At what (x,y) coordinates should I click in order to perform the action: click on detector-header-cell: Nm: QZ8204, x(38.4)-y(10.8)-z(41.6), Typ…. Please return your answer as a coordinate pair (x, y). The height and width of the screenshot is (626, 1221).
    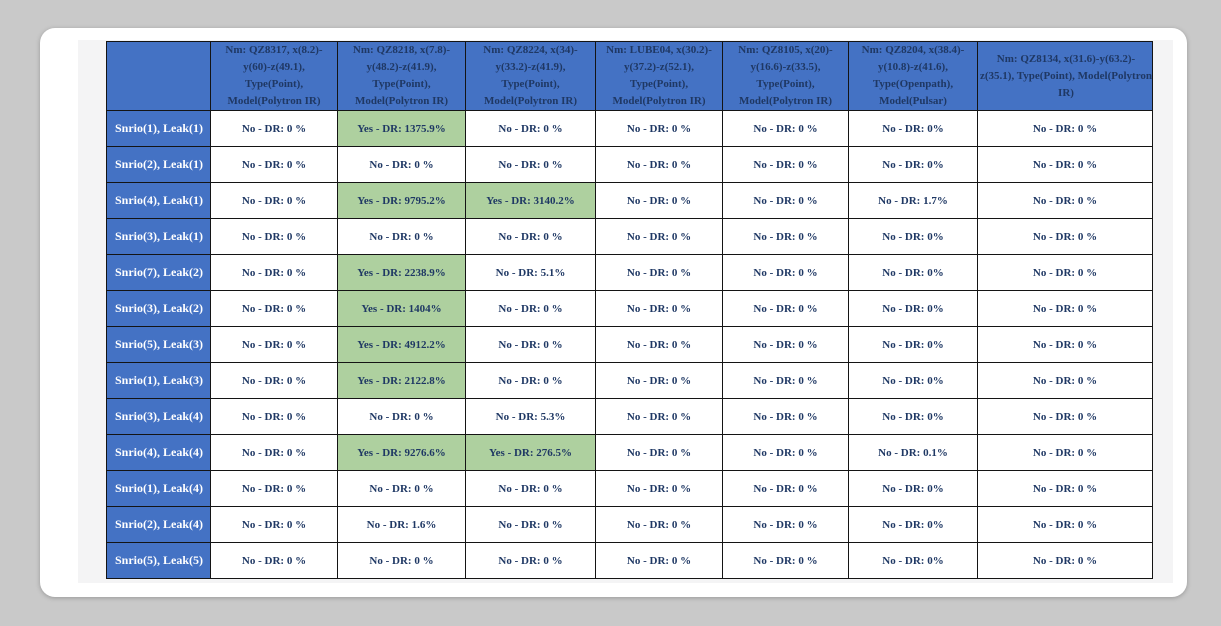
    Looking at the image, I should click on (913, 76).